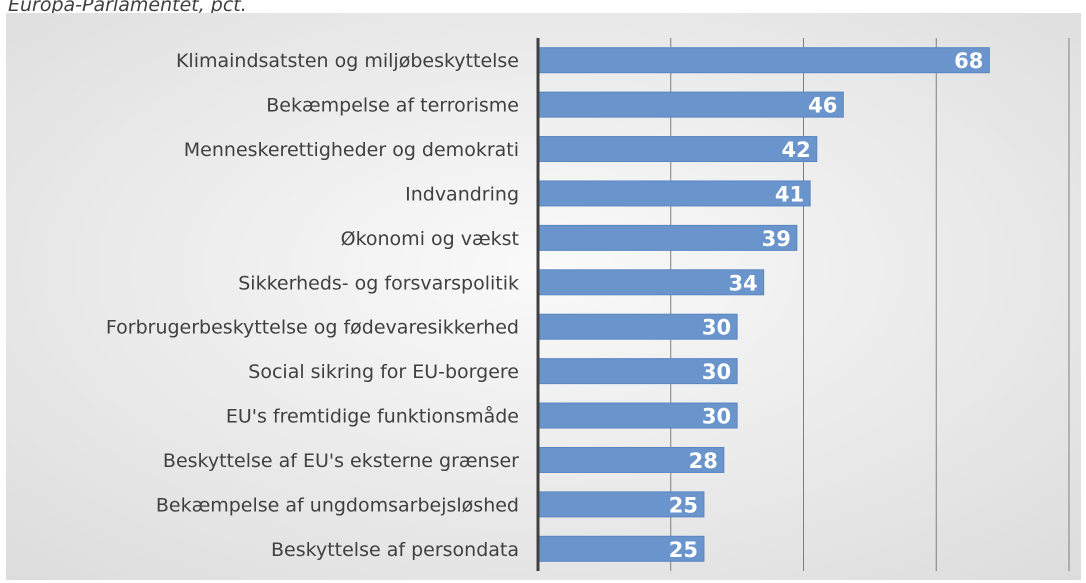 The width and height of the screenshot is (1086, 583). I want to click on category-label: Menneskerettigheder og demokrati, so click(351, 150).